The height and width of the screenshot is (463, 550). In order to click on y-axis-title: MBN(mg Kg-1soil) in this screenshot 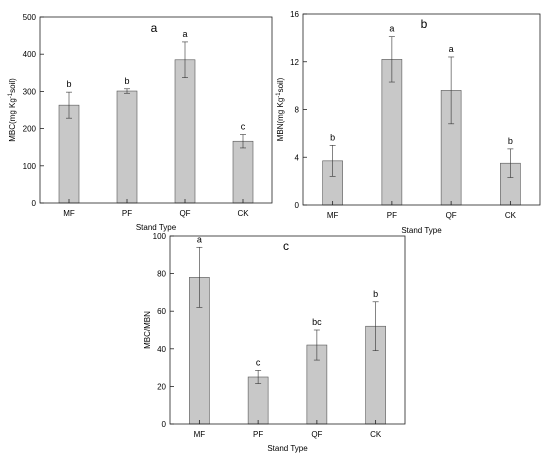, I will do `click(280, 109)`.